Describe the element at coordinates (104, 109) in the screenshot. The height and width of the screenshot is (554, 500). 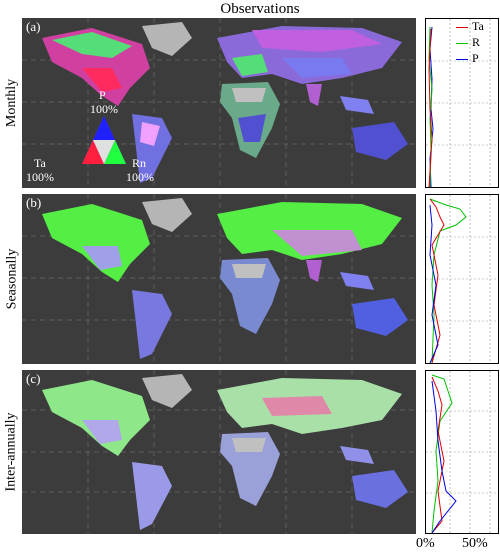
I see `ternary-top-pct: 100%` at that location.